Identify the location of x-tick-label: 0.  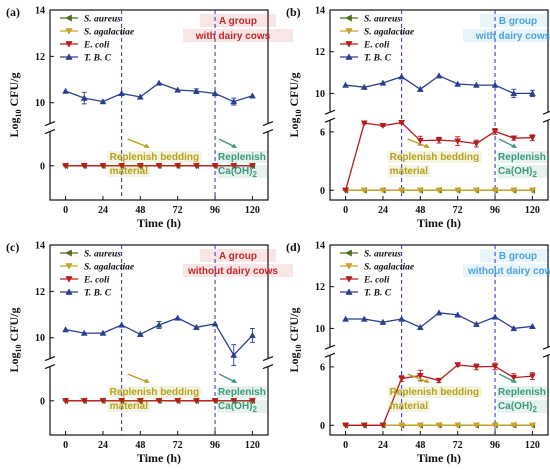
(345, 445).